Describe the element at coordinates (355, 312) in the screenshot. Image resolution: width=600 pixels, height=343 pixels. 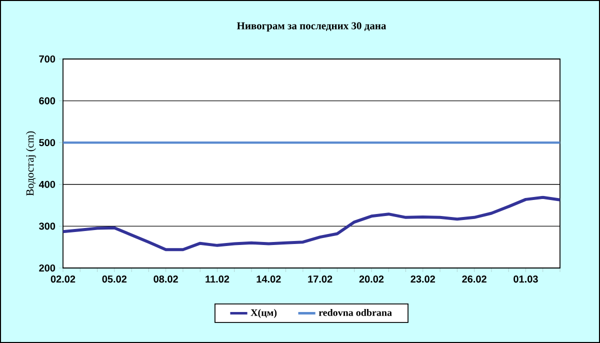
I see `legend-label: redovna odbrana` at that location.